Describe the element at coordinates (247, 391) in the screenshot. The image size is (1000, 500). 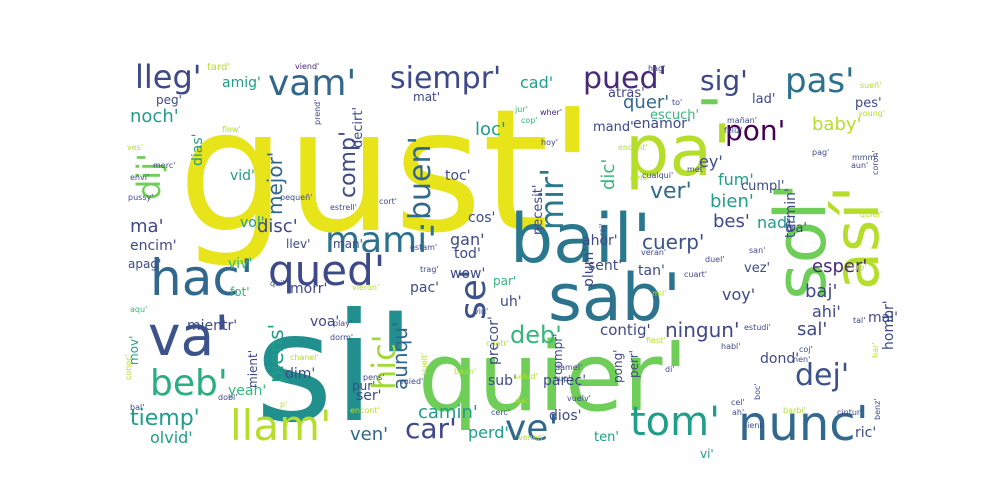
I see `word-cloud-word: yeah'` at that location.